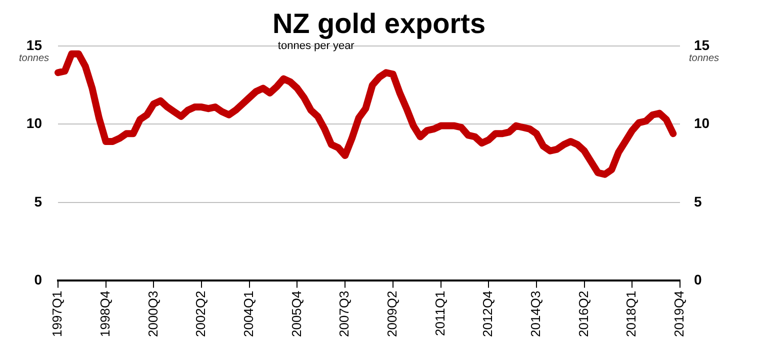 Image resolution: width=760 pixels, height=344 pixels. What do you see at coordinates (440, 313) in the screenshot?
I see `x-tick-label: 2011Q1` at bounding box center [440, 313].